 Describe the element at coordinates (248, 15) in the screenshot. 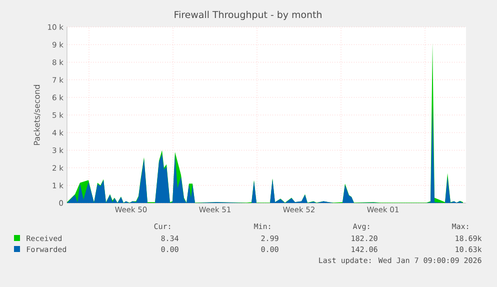

I see `chart-title: Firewall Throughput - by month` at that location.